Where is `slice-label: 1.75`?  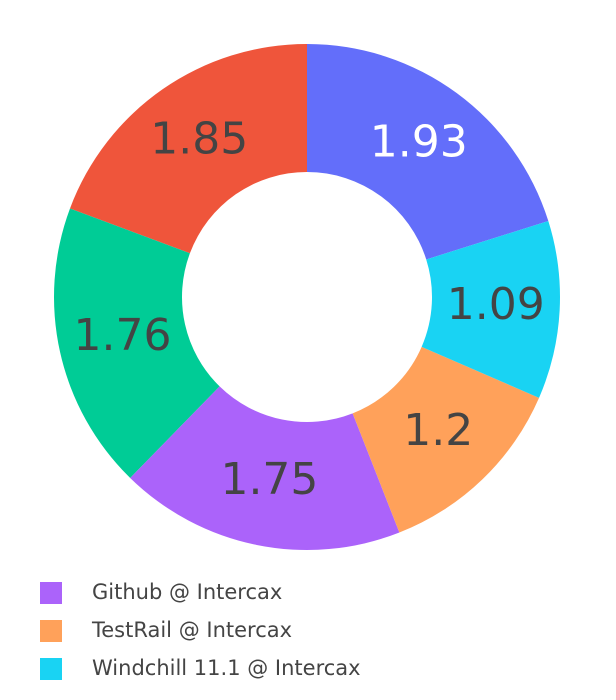
slice-label: 1.75 is located at coordinates (269, 479).